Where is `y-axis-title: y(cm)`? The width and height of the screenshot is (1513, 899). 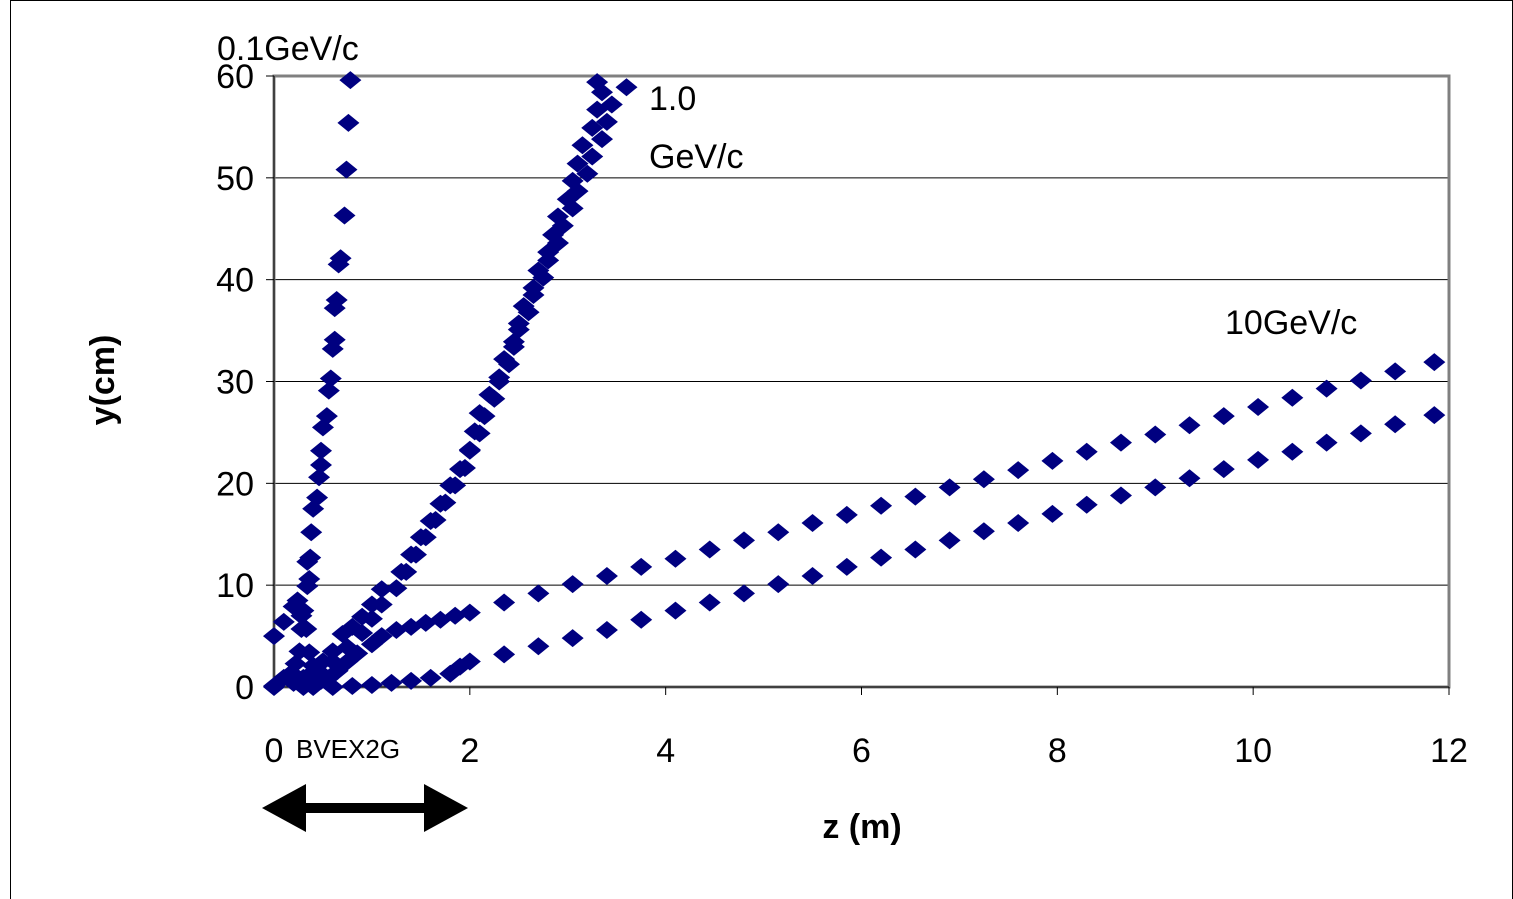
y-axis-title: y(cm) is located at coordinates (103, 380).